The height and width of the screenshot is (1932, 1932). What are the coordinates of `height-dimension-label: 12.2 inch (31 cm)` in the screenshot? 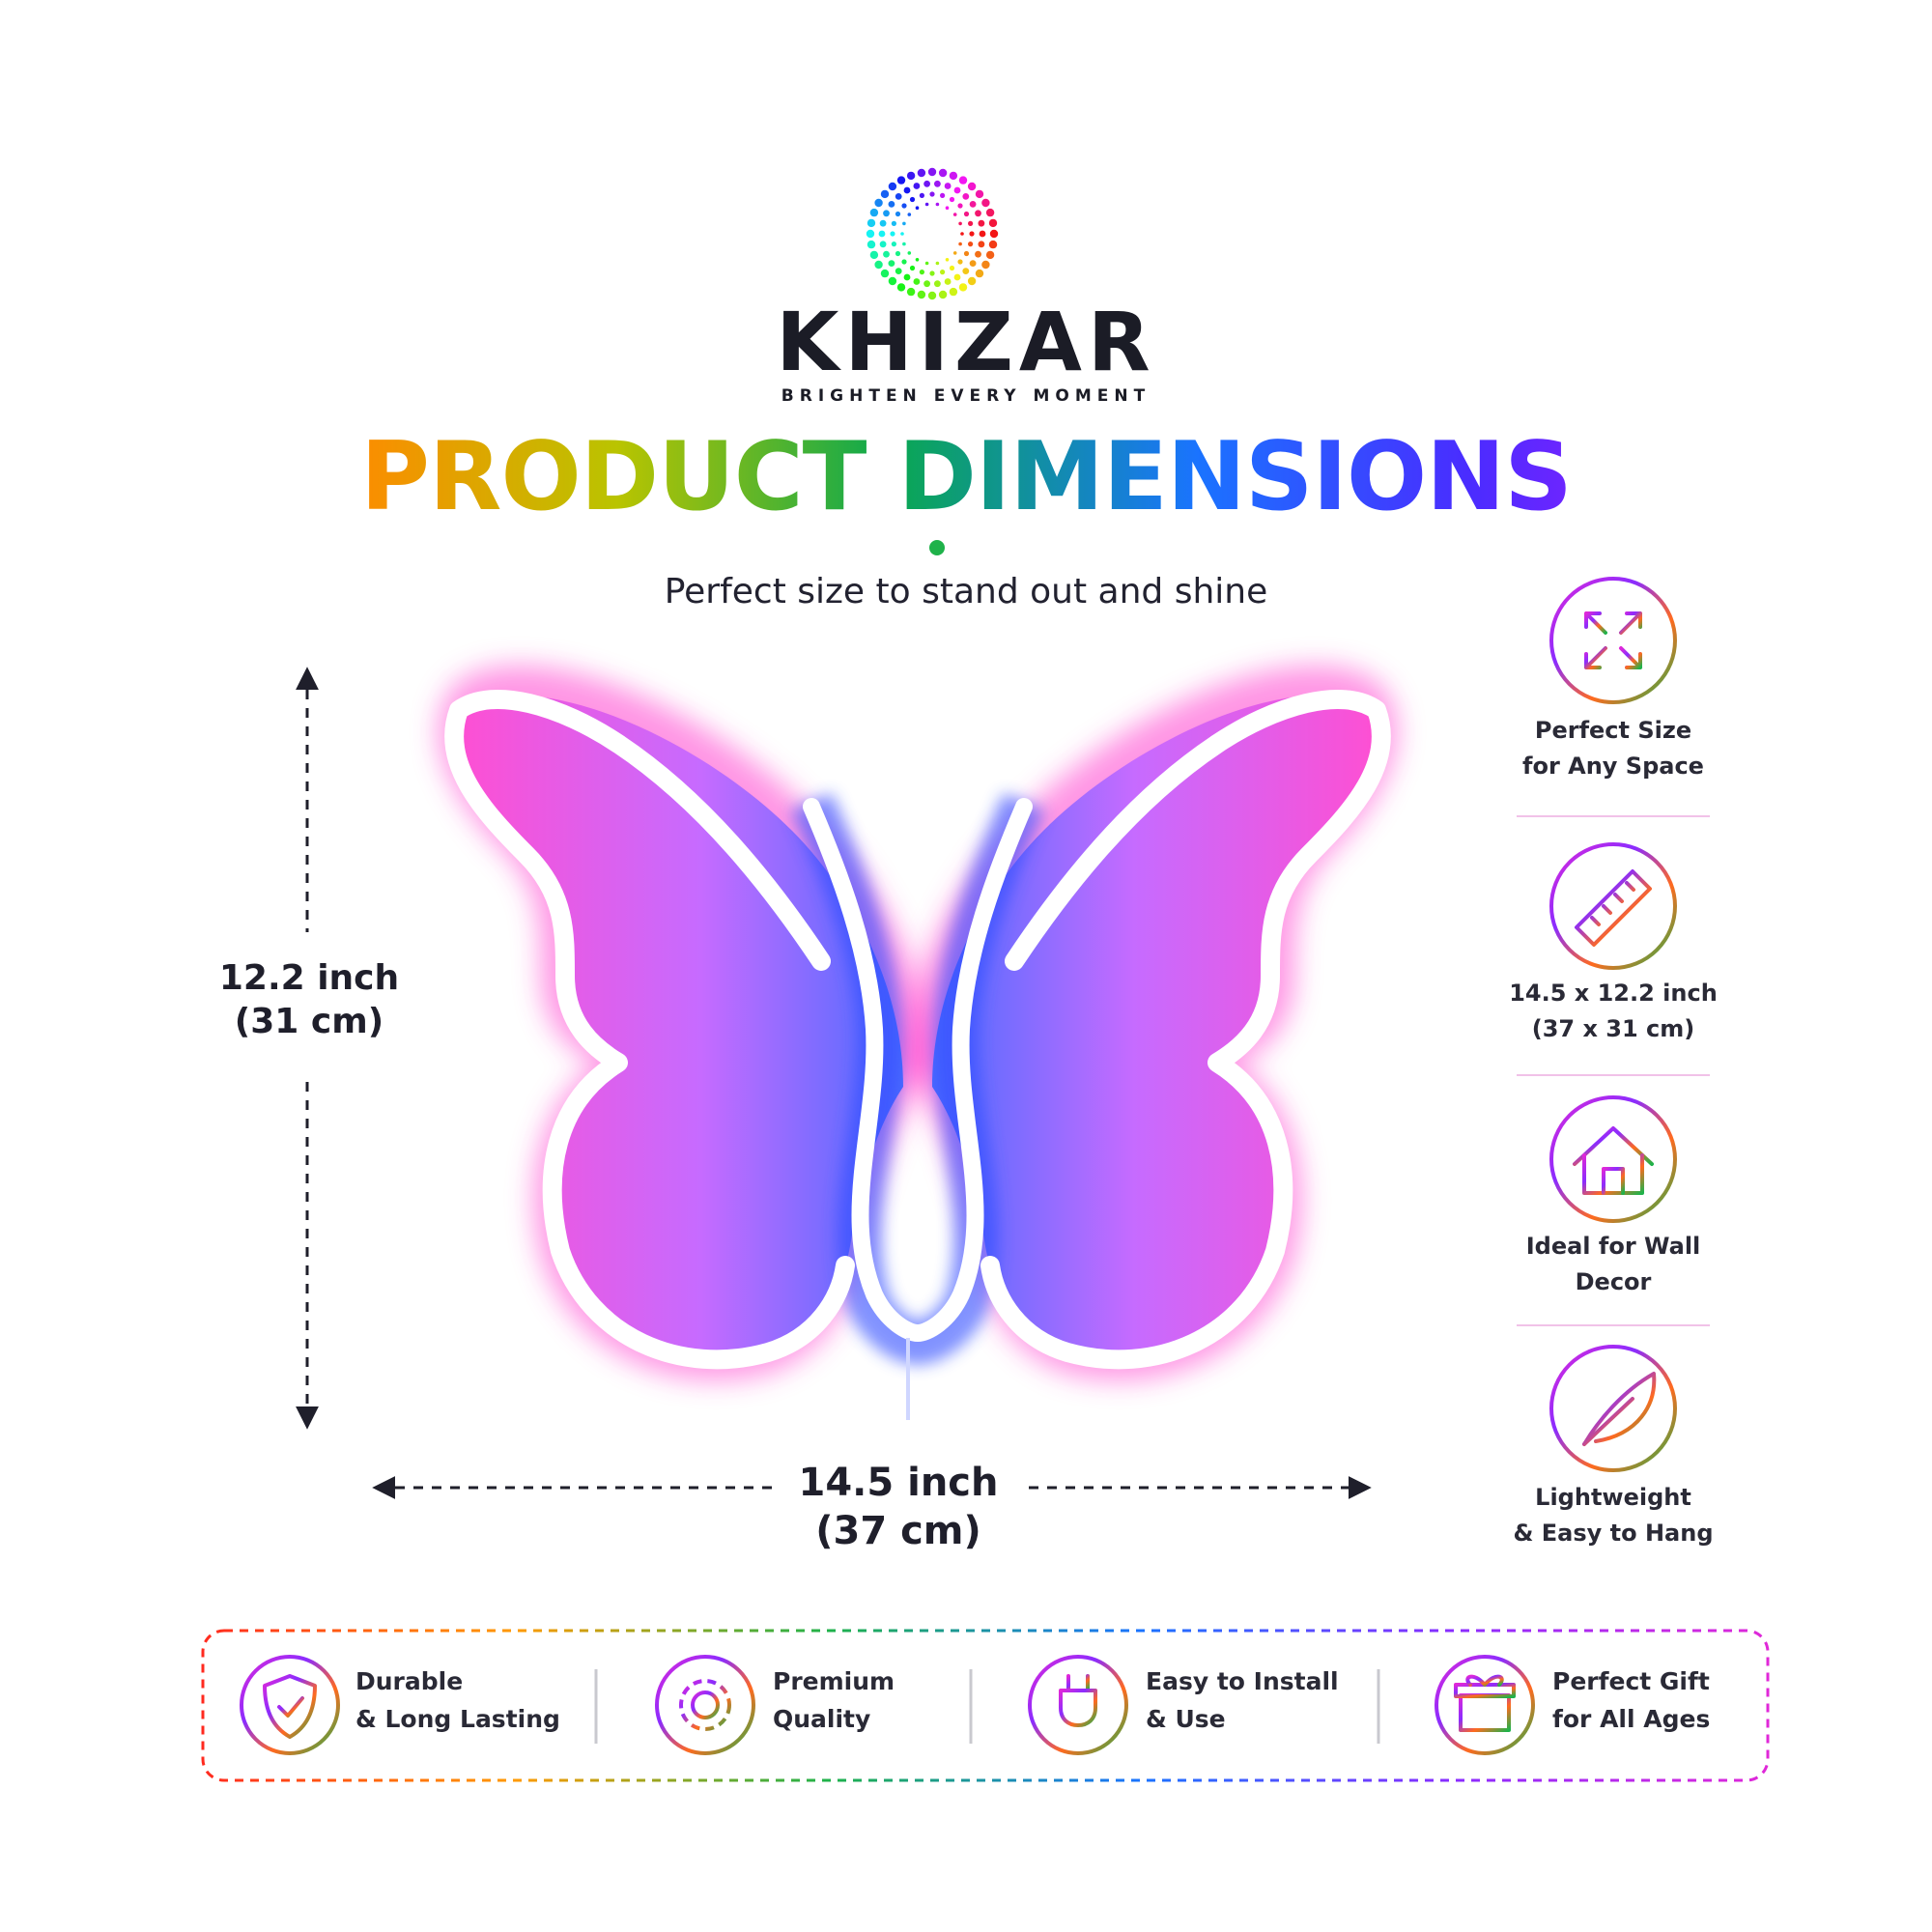 It's located at (309, 999).